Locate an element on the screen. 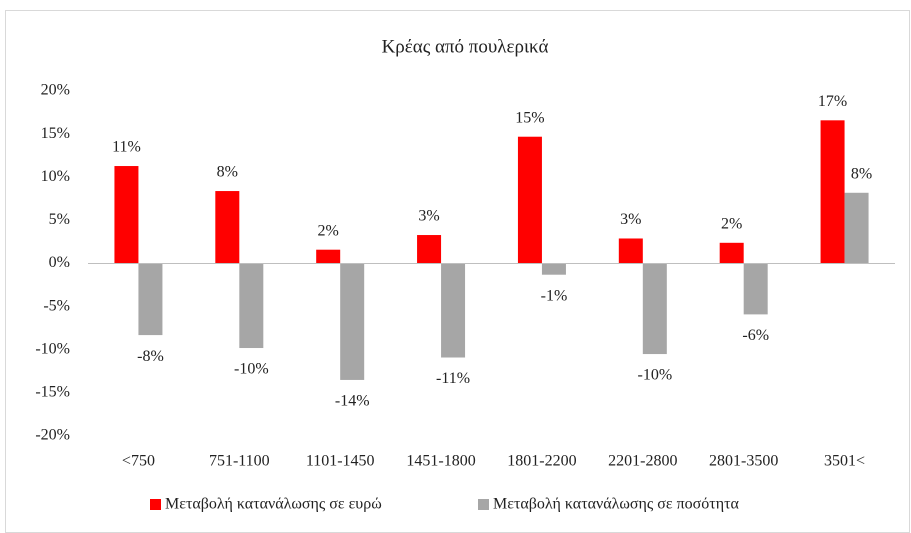 The width and height of the screenshot is (911, 533). chart-title: Κρέας από πουλερικά is located at coordinates (465, 46).